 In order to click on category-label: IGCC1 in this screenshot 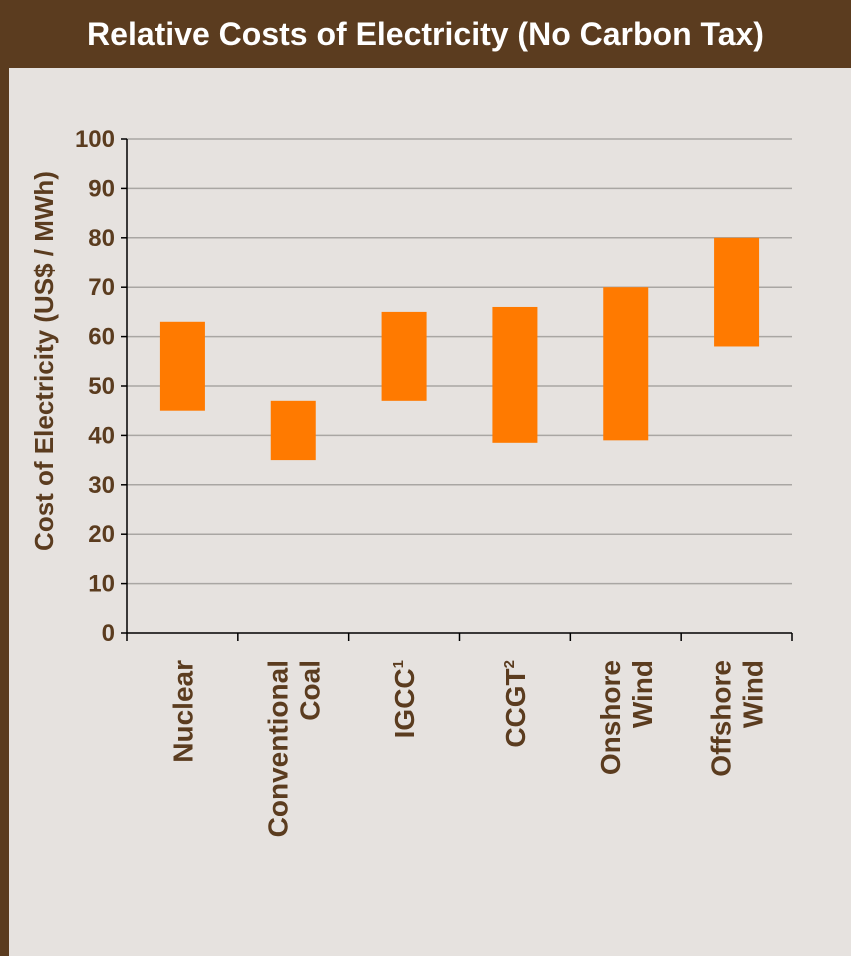, I will do `click(404, 699)`.